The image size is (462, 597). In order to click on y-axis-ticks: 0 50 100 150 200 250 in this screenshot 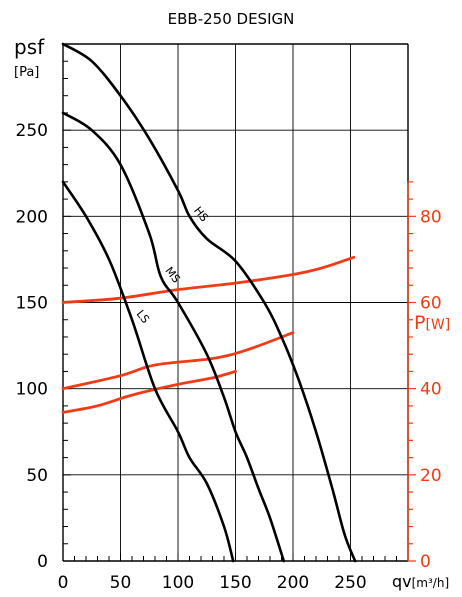, I will do `click(32, 346)`.